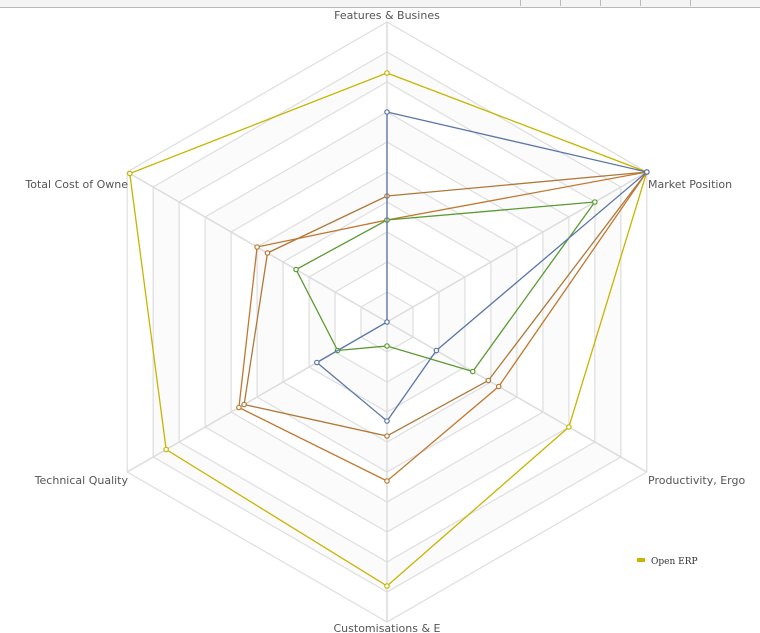  What do you see at coordinates (81, 480) in the screenshot?
I see `axis-label: Technical Quality` at bounding box center [81, 480].